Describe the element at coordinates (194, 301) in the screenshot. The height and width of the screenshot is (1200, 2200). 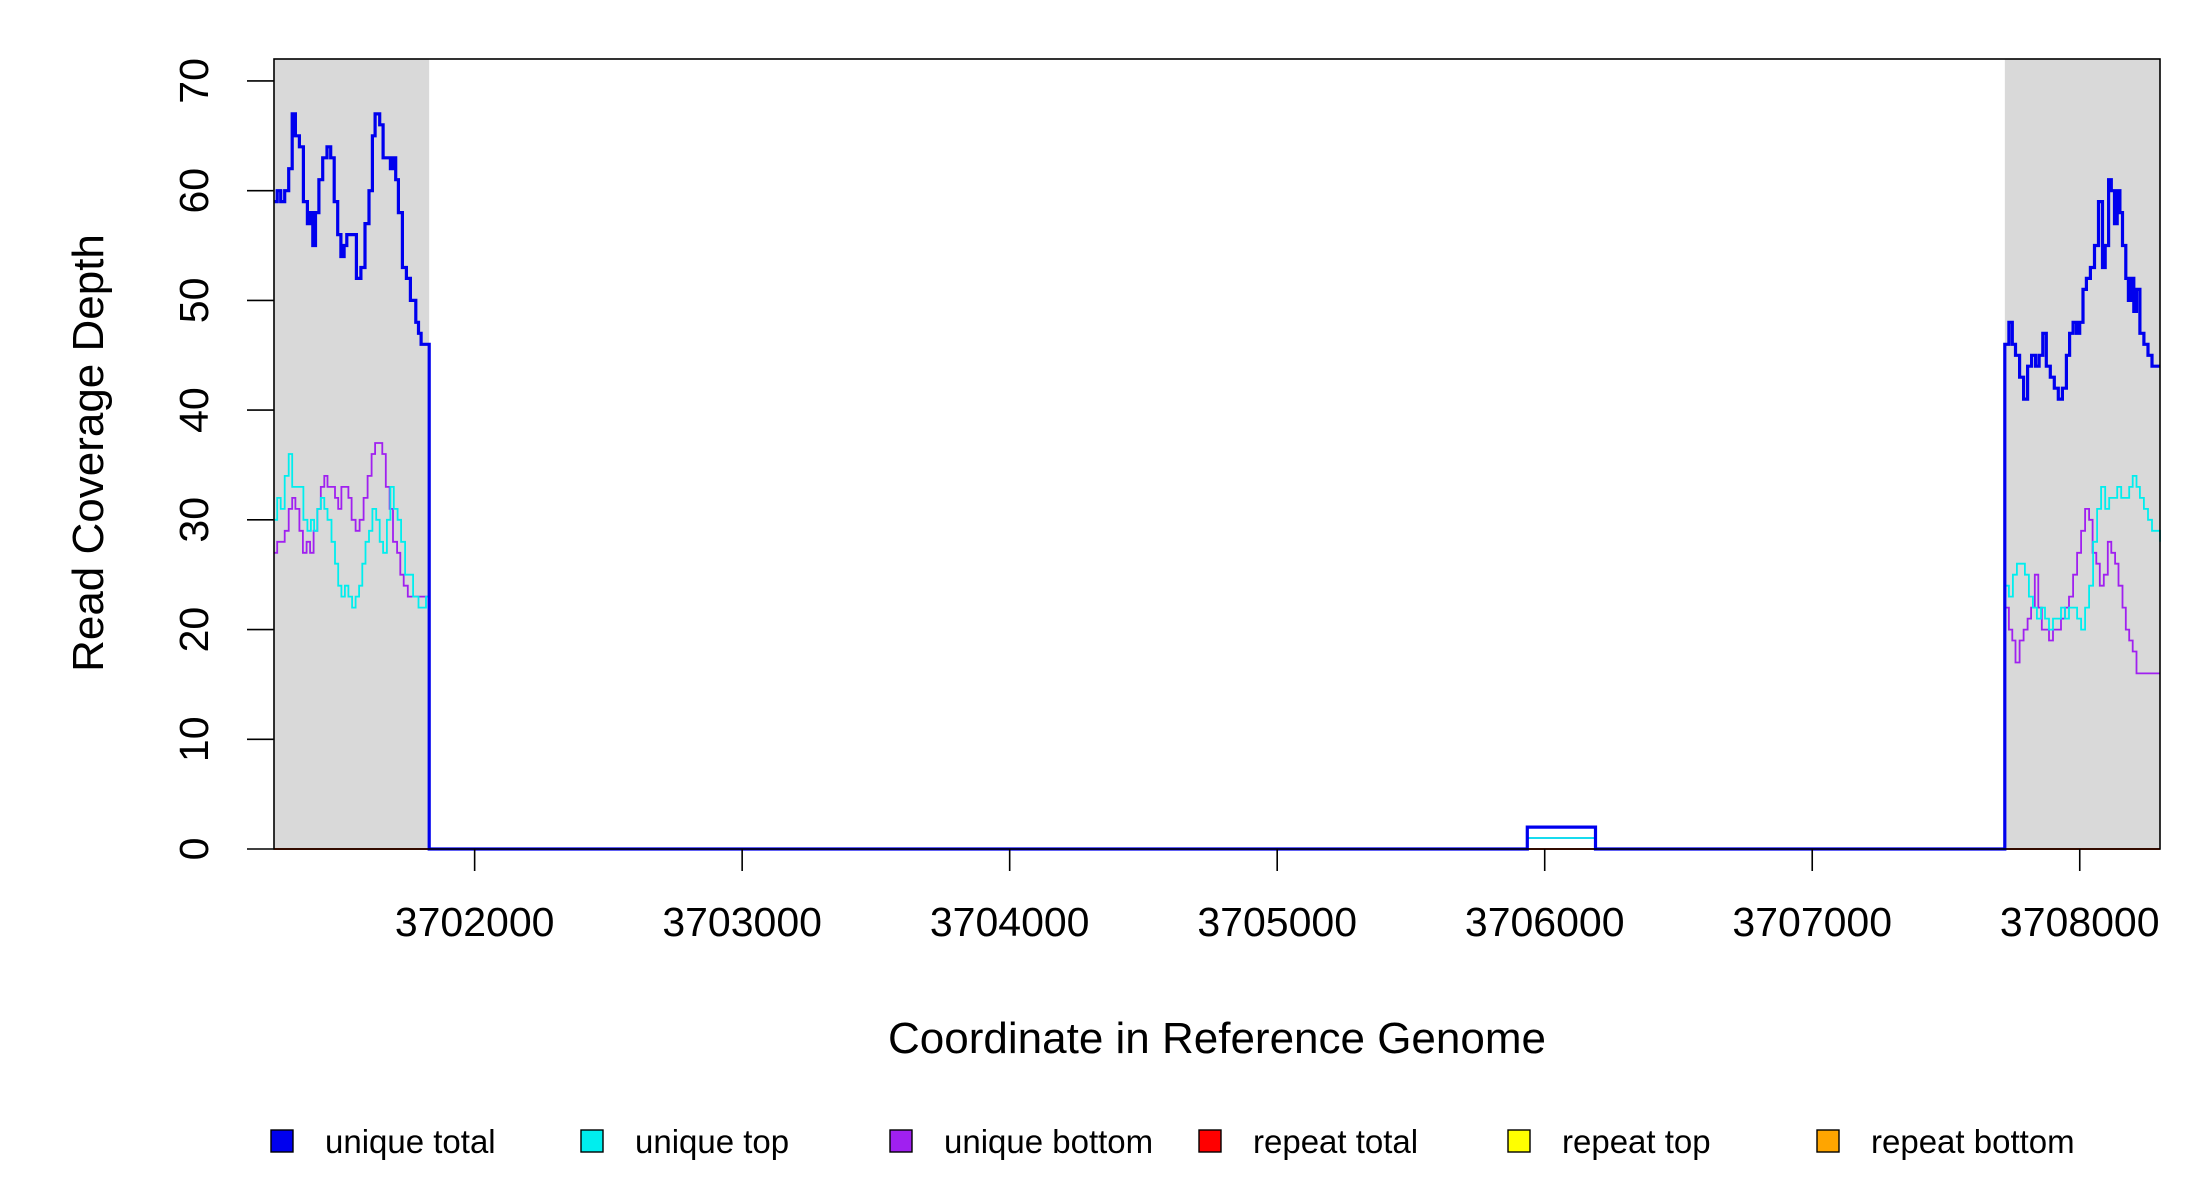
I see `y-tick-label: 50` at that location.